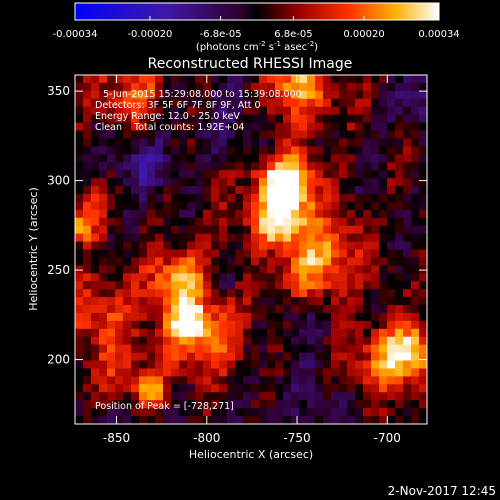 Image resolution: width=500 pixels, height=500 pixels. I want to click on colorbar-unit-label: (photons cm-2 s-1 asec-2), so click(257, 46).